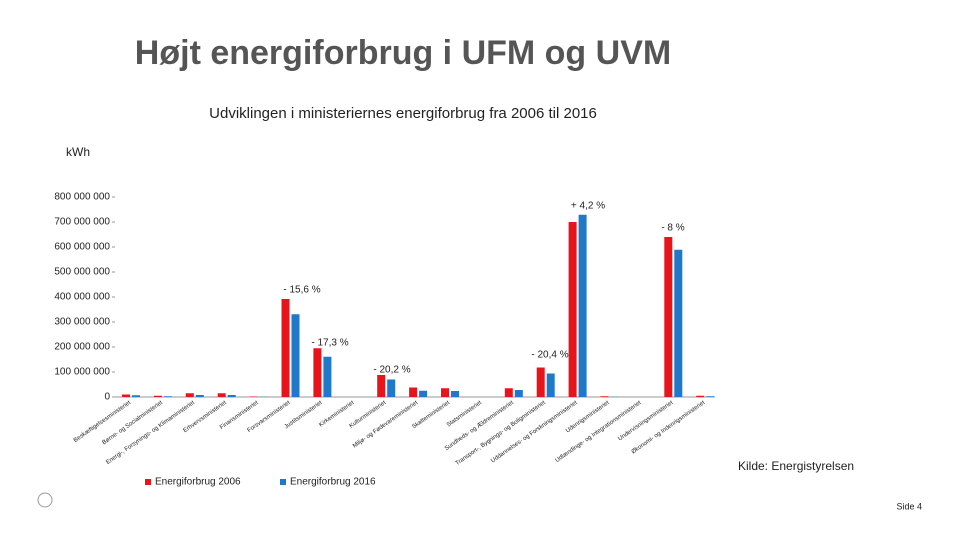  I want to click on x-tick-label: Børne- og Socialministeriet, so click(133, 423).